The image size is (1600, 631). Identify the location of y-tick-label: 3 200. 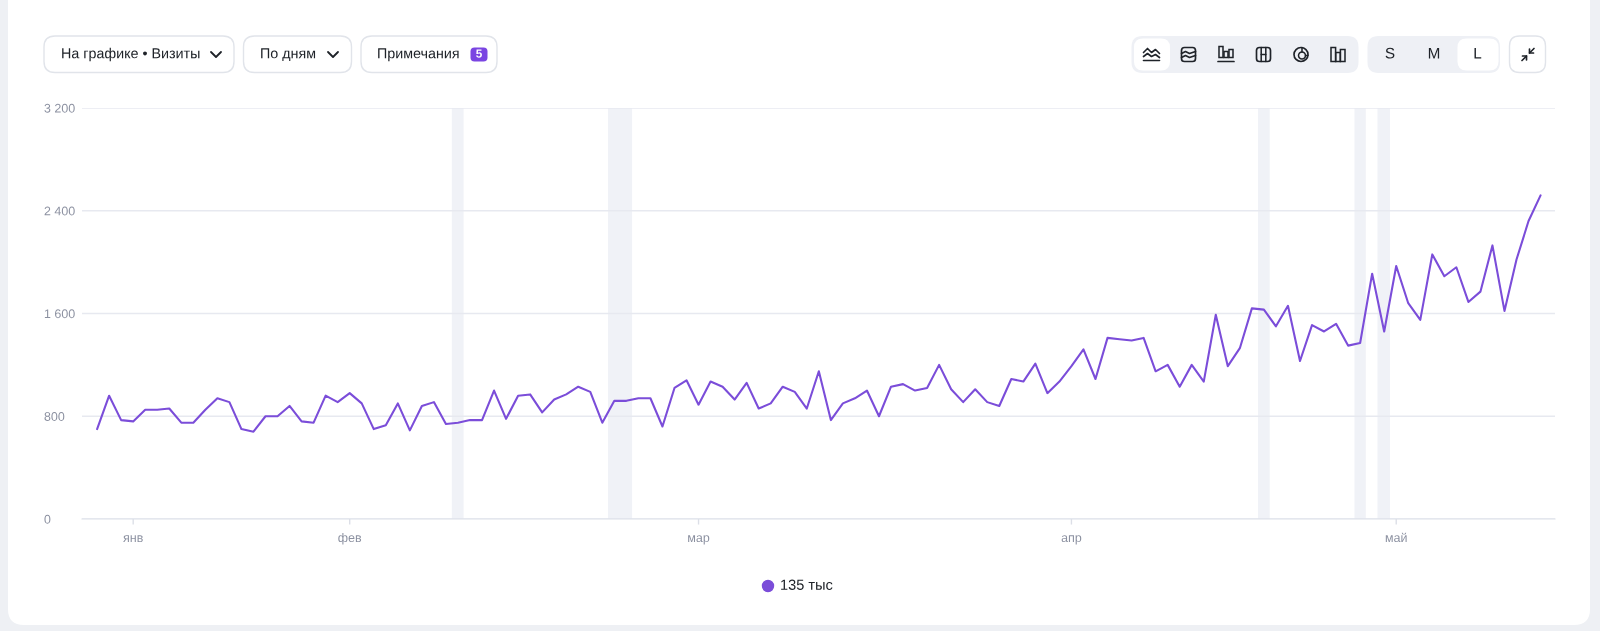
(59, 108).